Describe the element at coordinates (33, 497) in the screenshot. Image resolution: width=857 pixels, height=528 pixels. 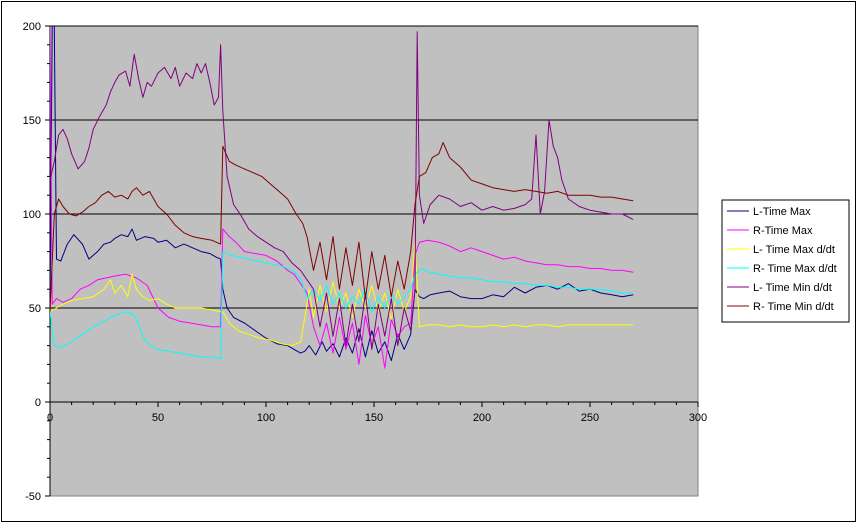
I see `y-tick-label: -50` at that location.